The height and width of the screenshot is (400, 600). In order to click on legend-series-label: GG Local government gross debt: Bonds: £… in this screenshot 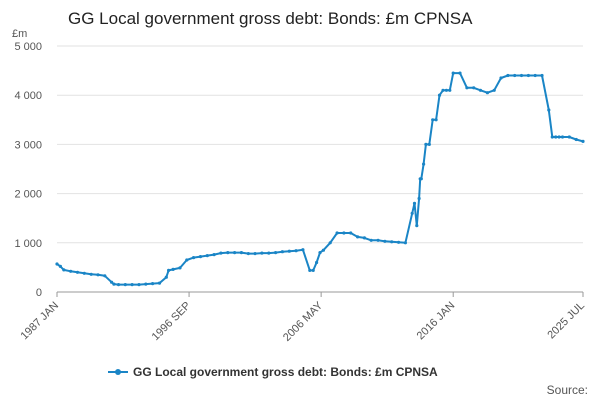, I will do `click(285, 372)`.